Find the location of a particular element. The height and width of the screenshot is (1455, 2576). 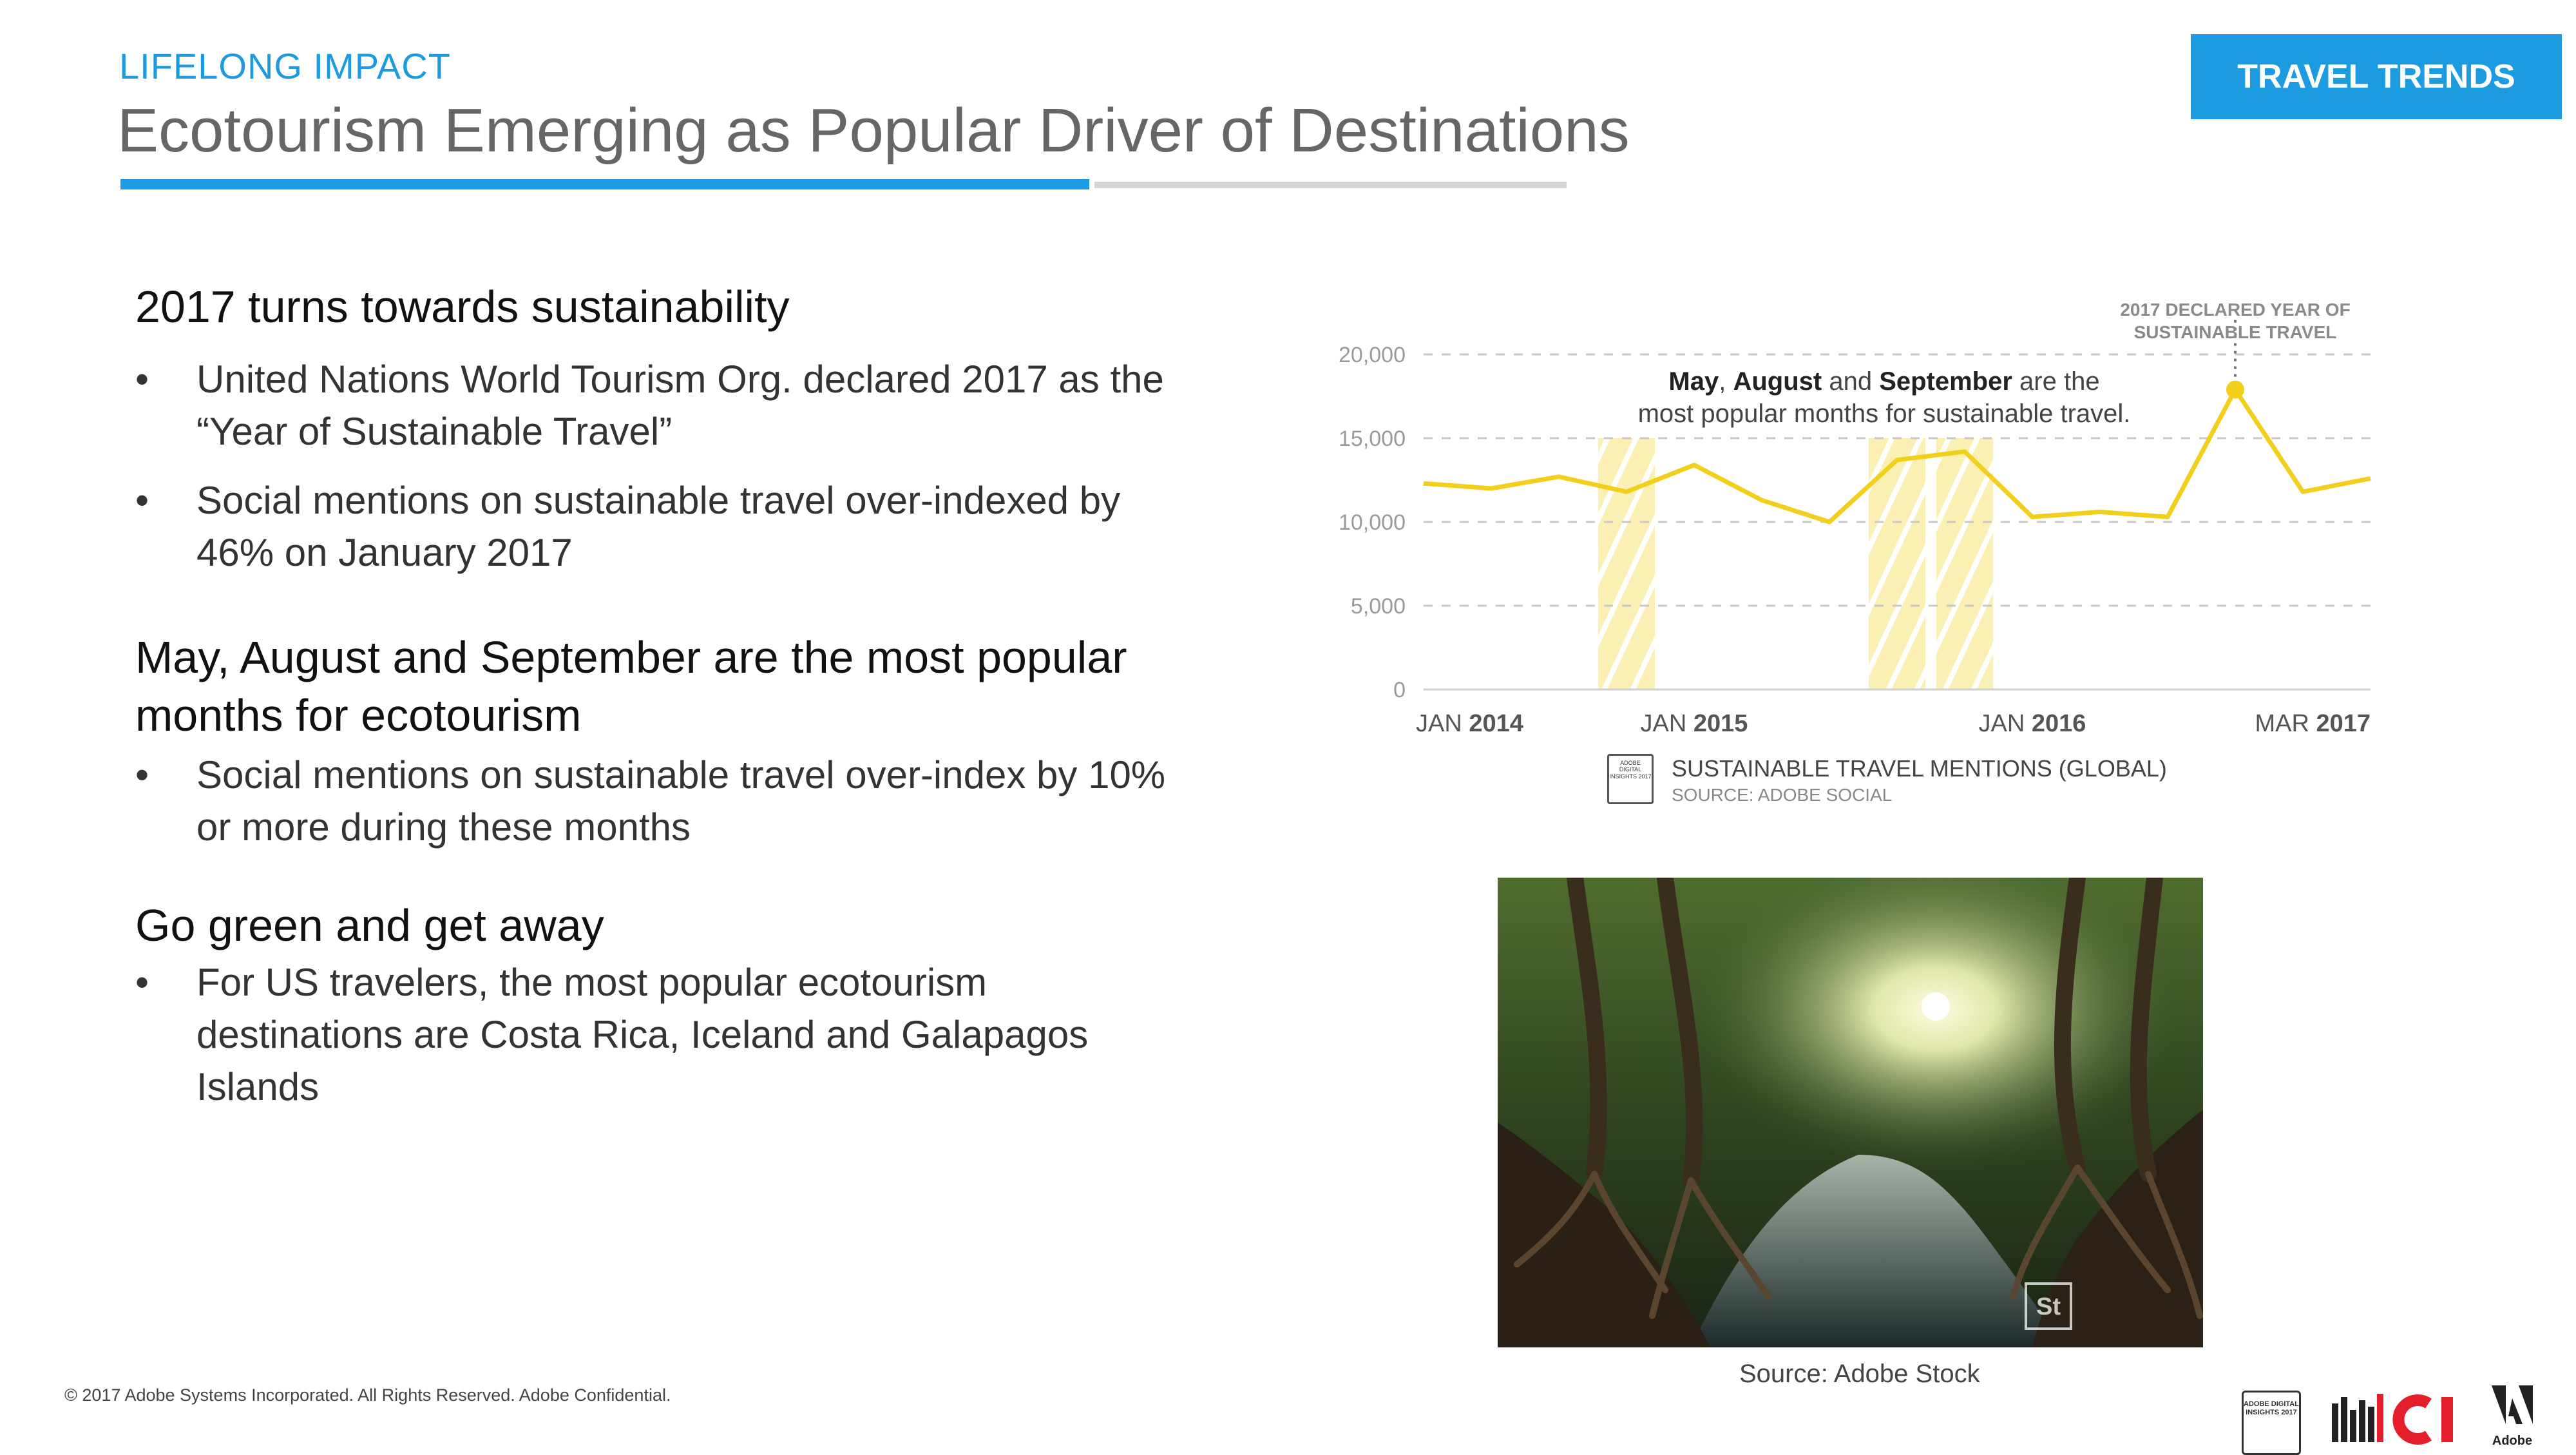

photo-caption: Source: Adobe Stock is located at coordinates (1859, 1374).